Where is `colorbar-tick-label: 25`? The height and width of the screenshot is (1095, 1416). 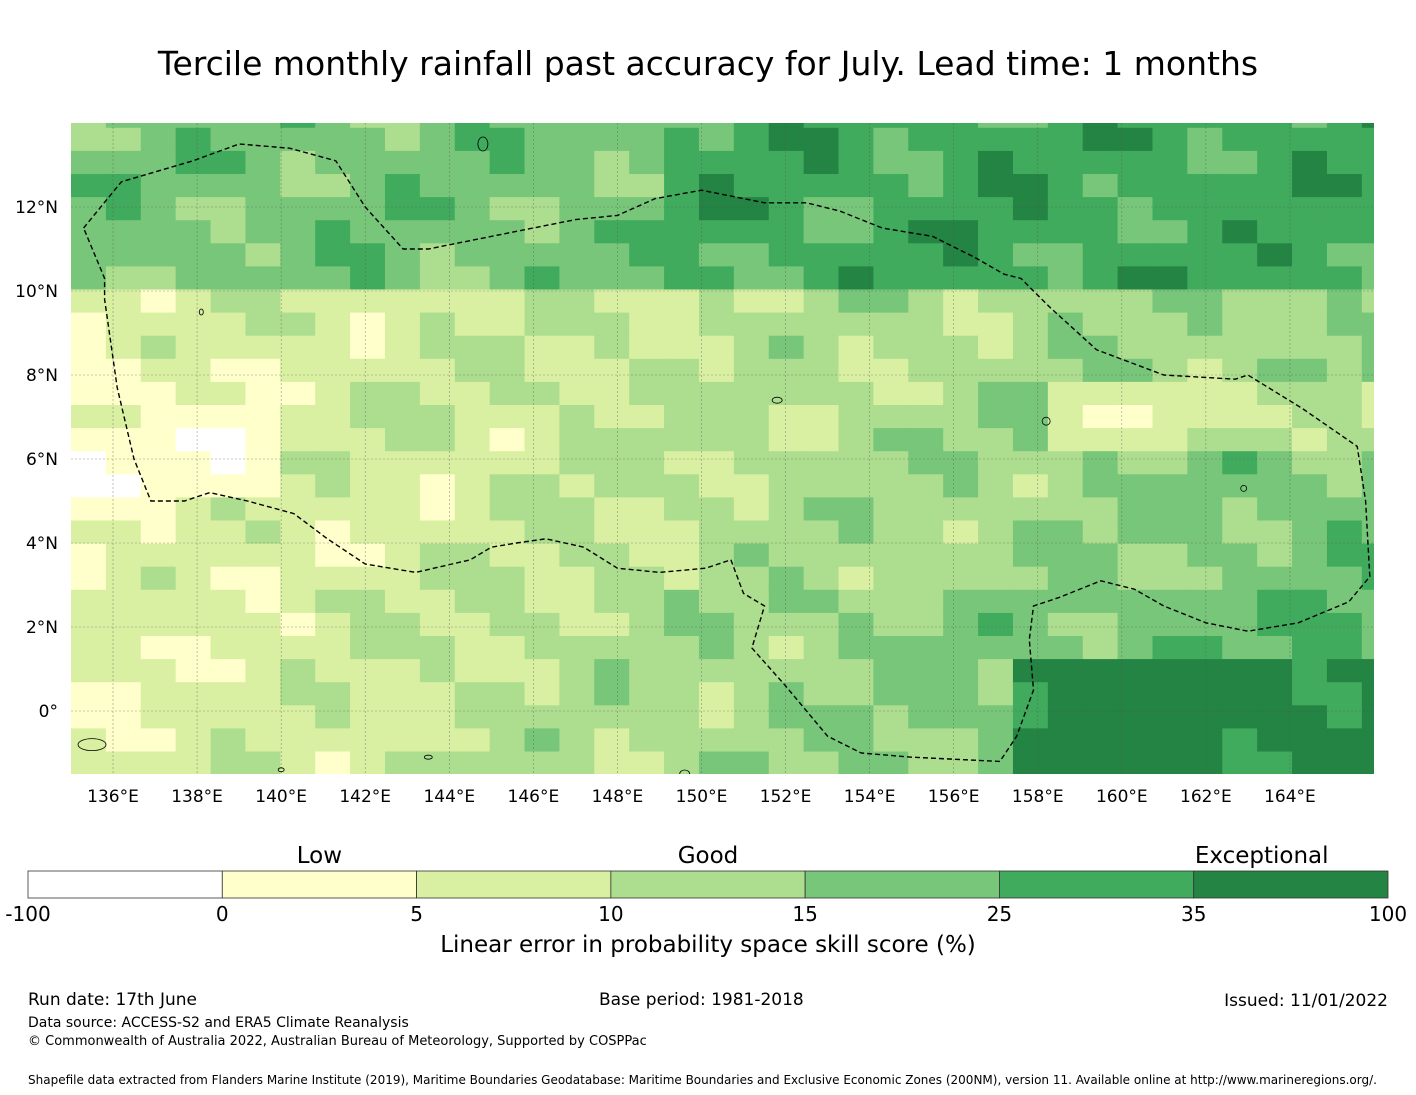
colorbar-tick-label: 25 is located at coordinates (999, 914).